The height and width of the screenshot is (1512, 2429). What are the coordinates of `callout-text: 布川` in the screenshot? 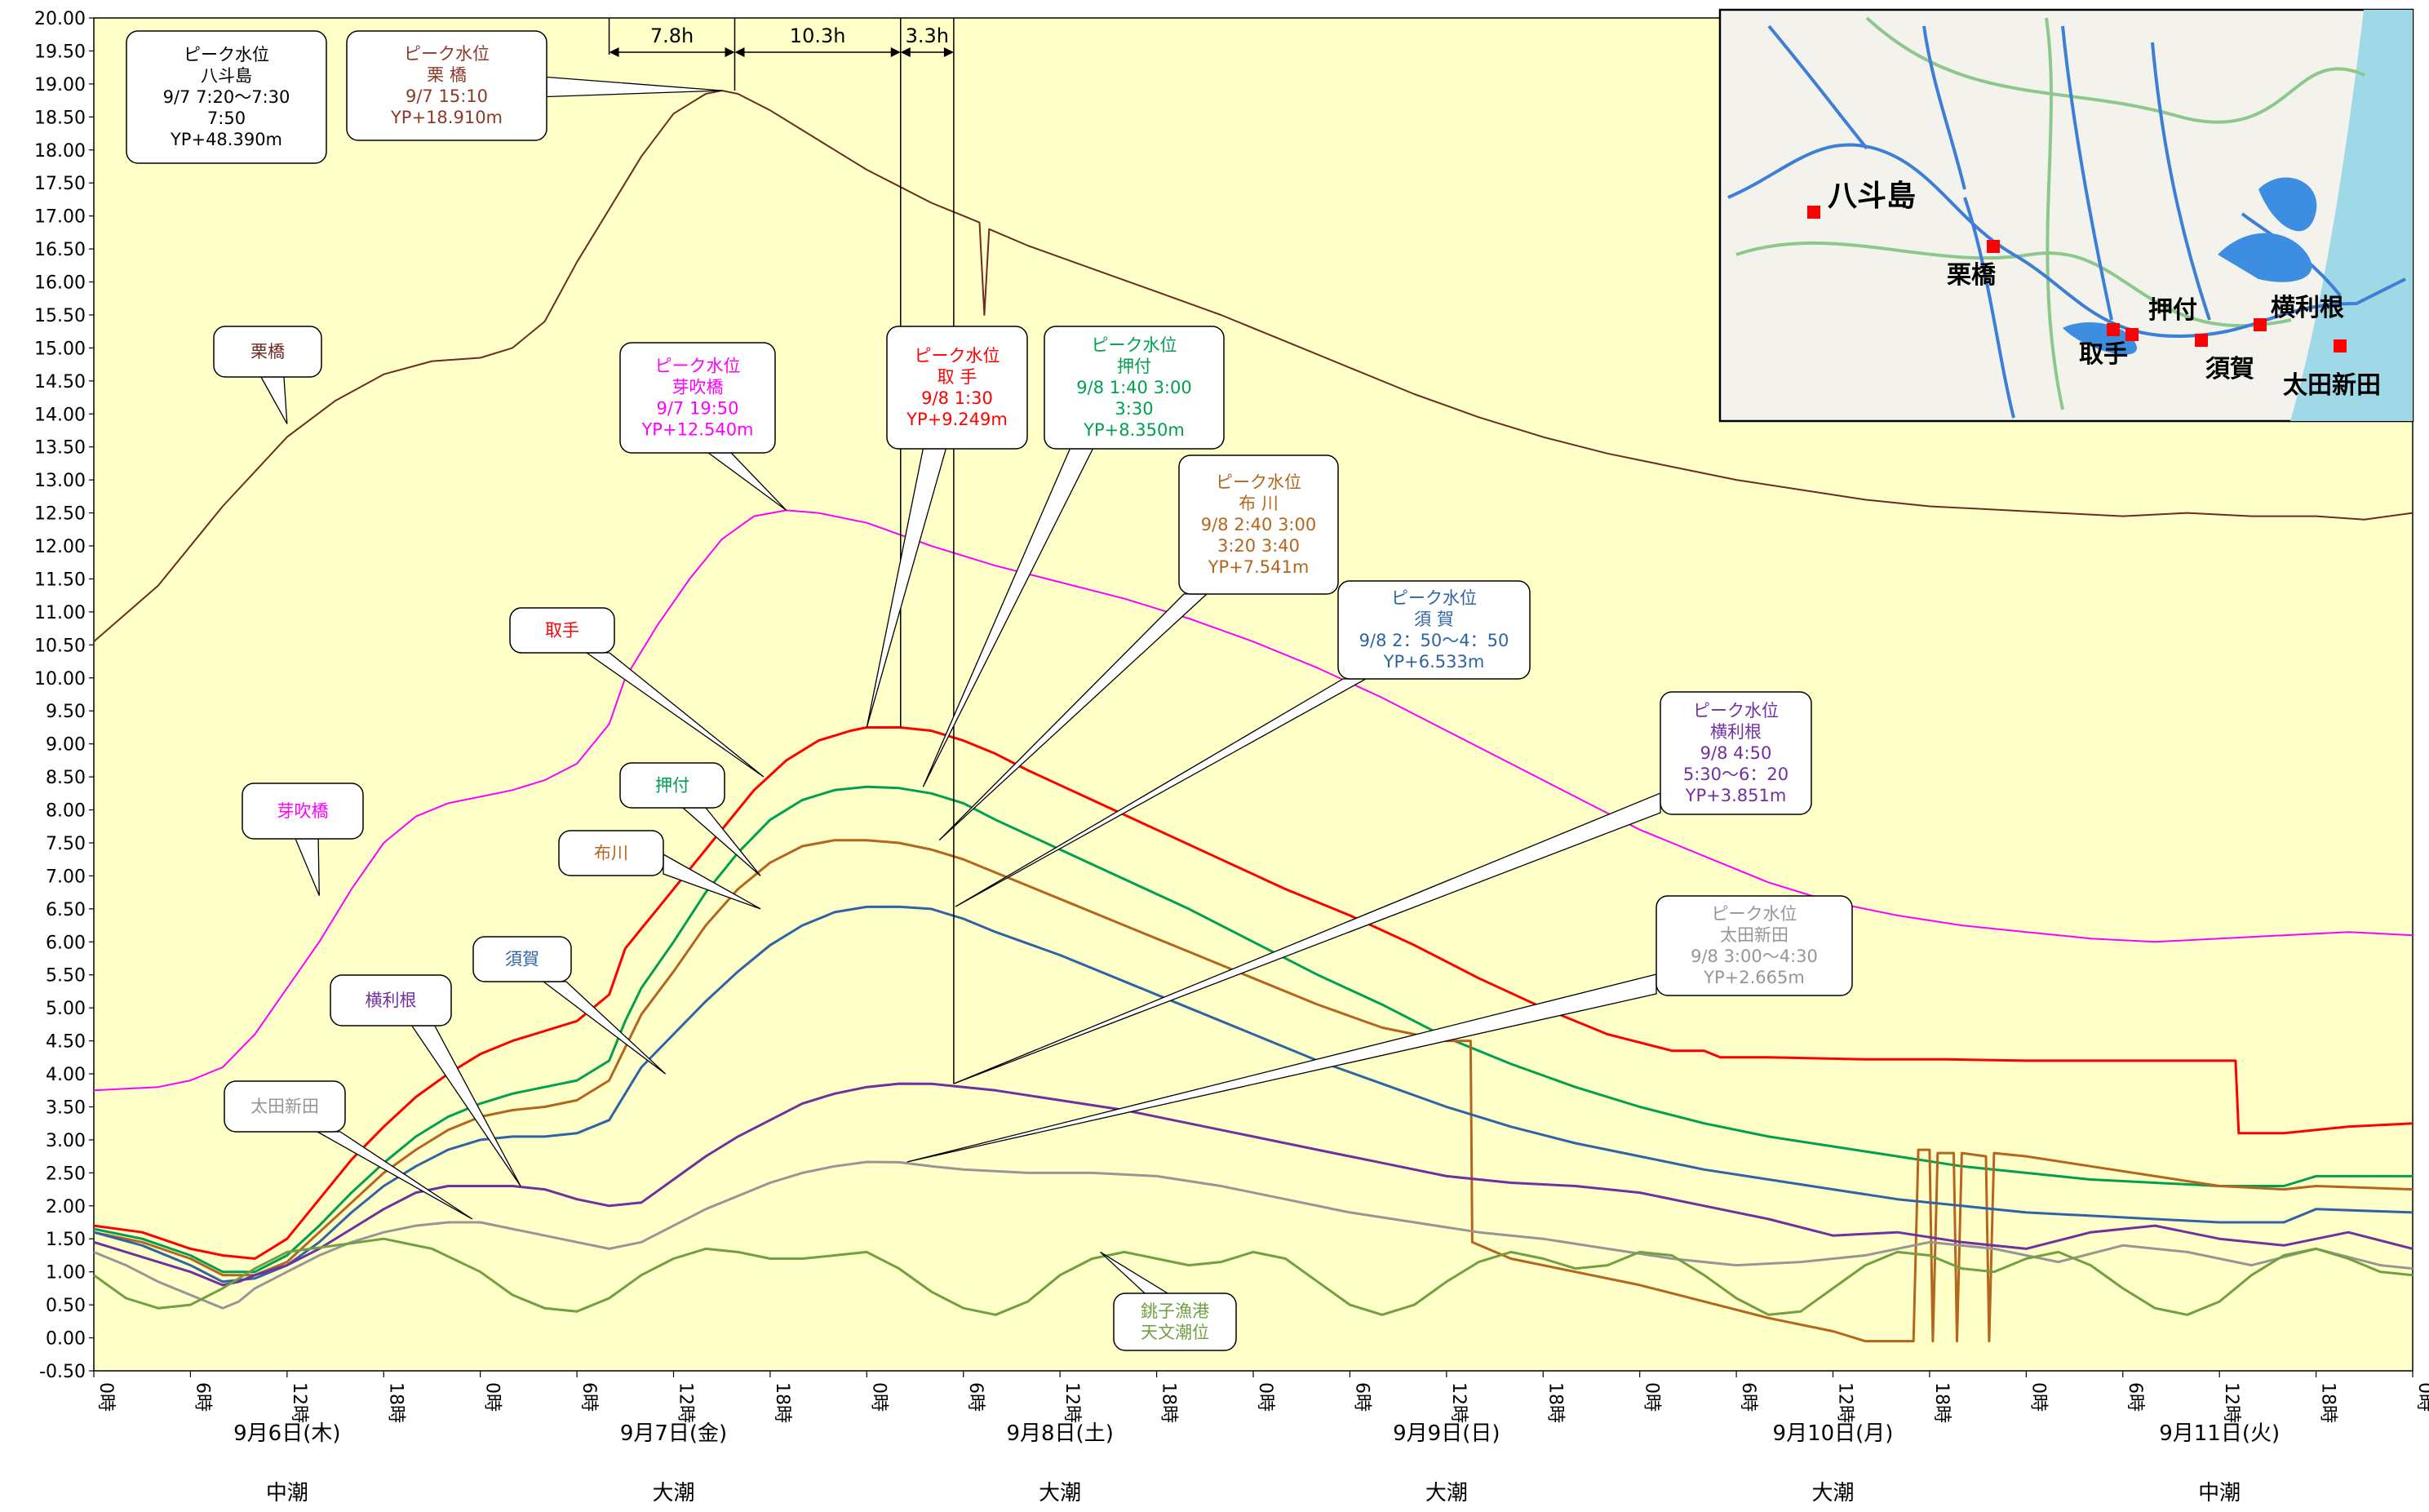 It's located at (611, 853).